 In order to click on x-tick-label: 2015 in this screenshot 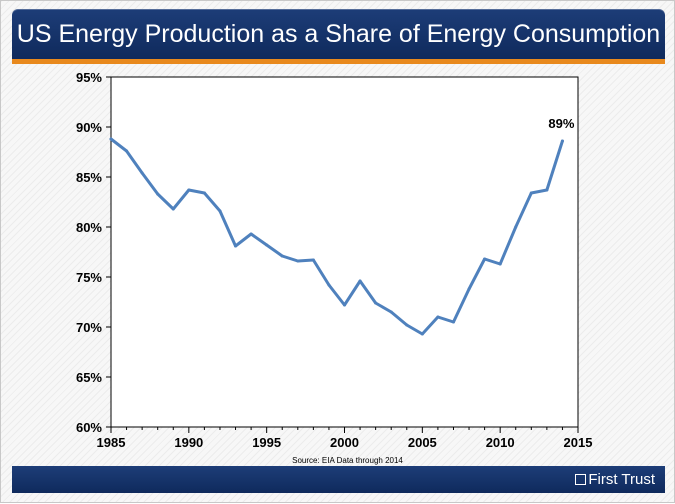, I will do `click(578, 442)`.